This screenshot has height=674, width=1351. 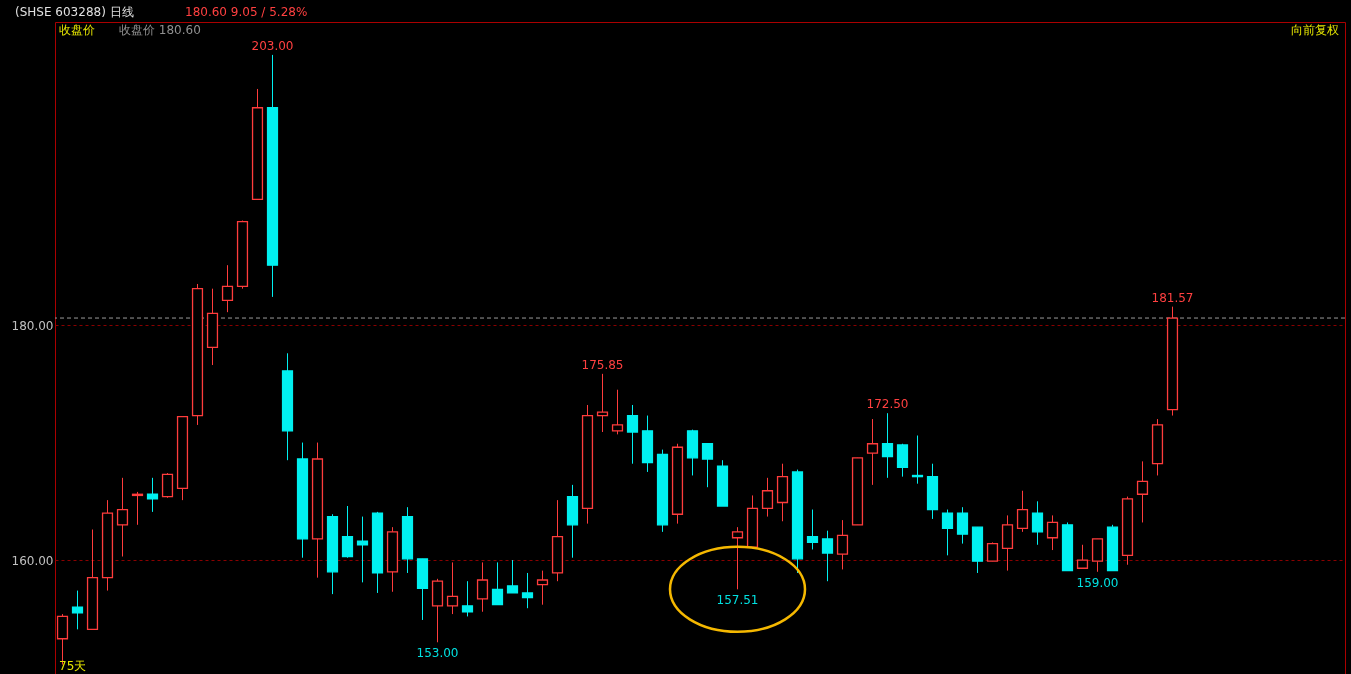 What do you see at coordinates (602, 364) in the screenshot?
I see `annotation: 175.85` at bounding box center [602, 364].